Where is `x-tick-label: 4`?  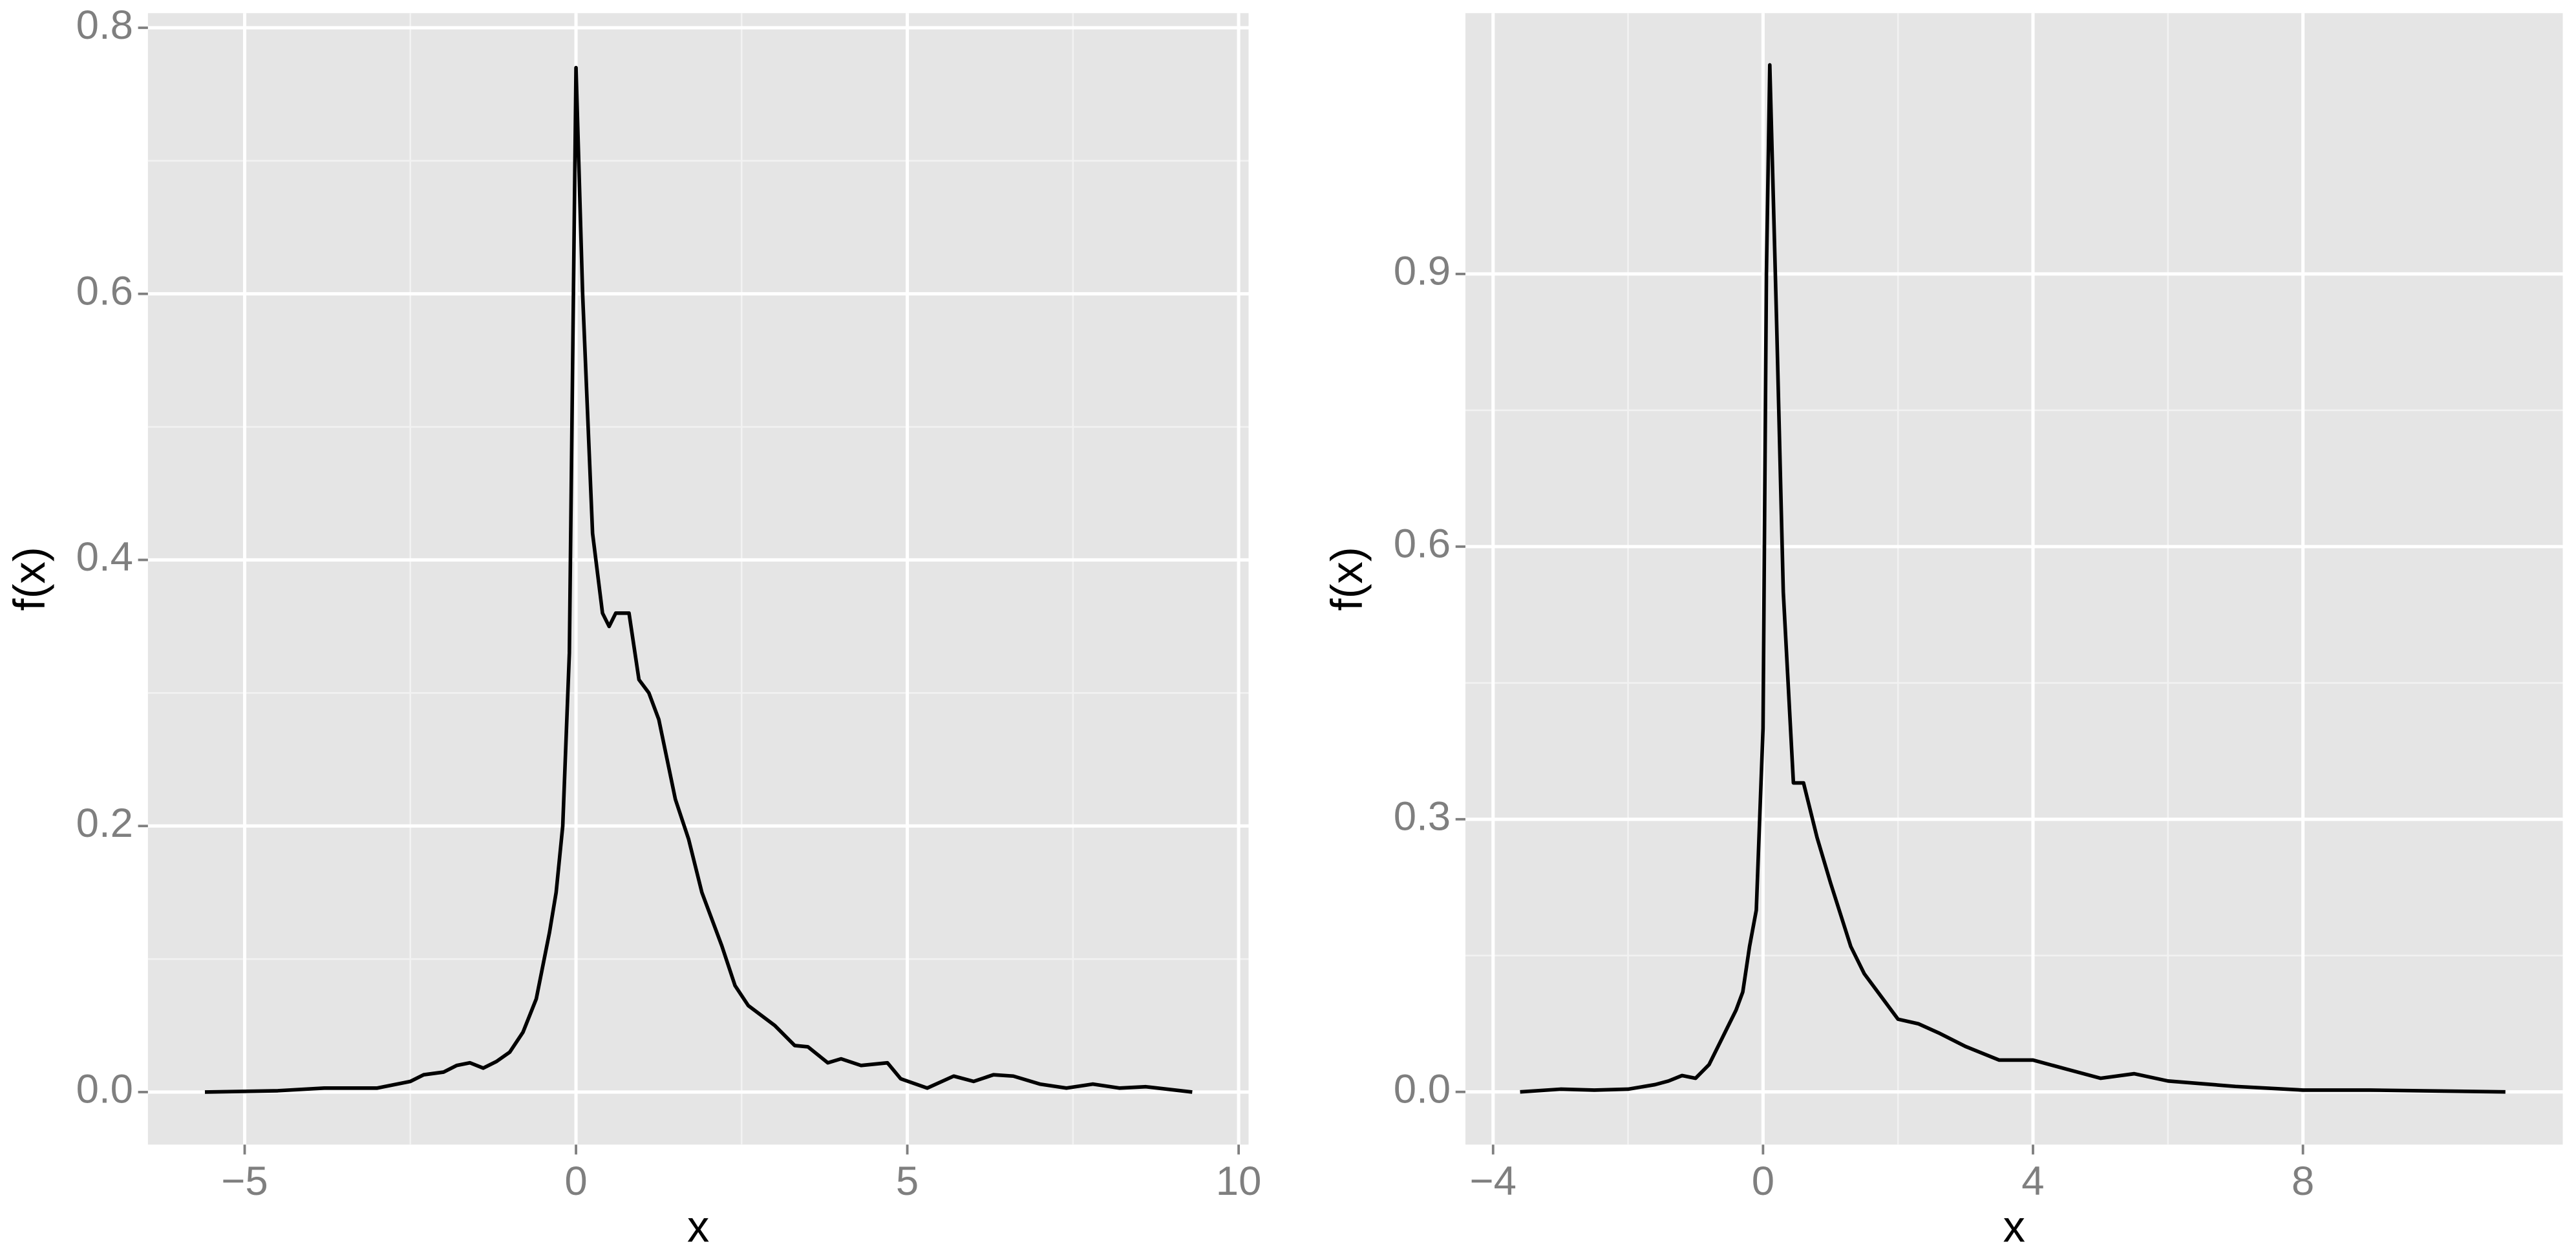
x-tick-label: 4 is located at coordinates (2032, 1181).